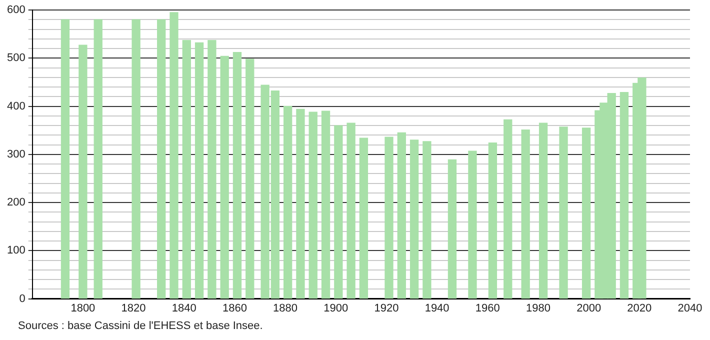 This screenshot has width=710, height=340. I want to click on y-tick-label: 400, so click(16, 106).